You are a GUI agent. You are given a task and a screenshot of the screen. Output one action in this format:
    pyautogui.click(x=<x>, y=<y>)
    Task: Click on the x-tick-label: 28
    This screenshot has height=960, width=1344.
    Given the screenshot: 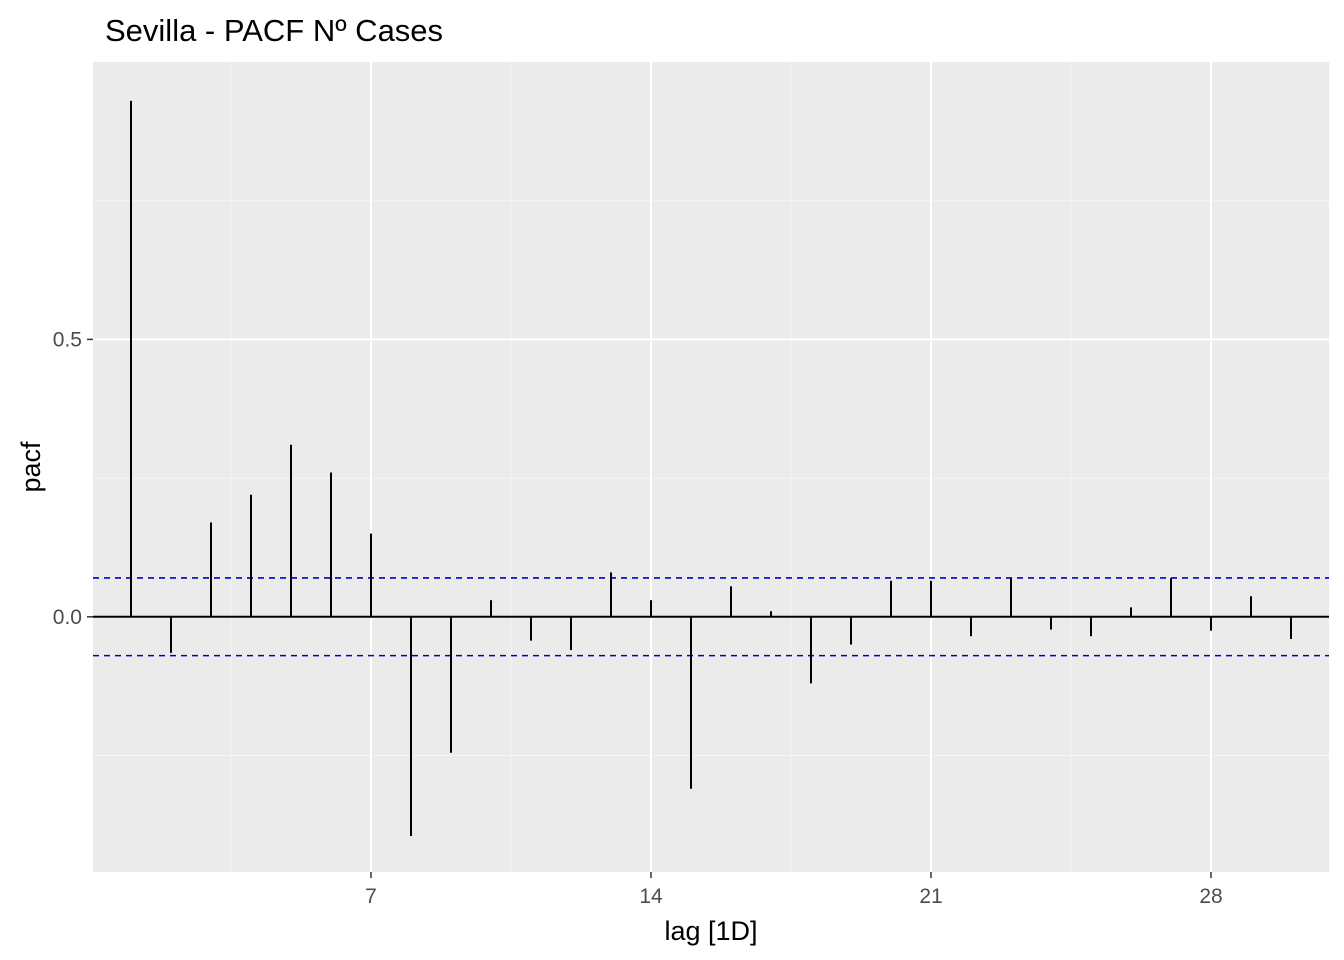 What is the action you would take?
    pyautogui.click(x=1210, y=896)
    